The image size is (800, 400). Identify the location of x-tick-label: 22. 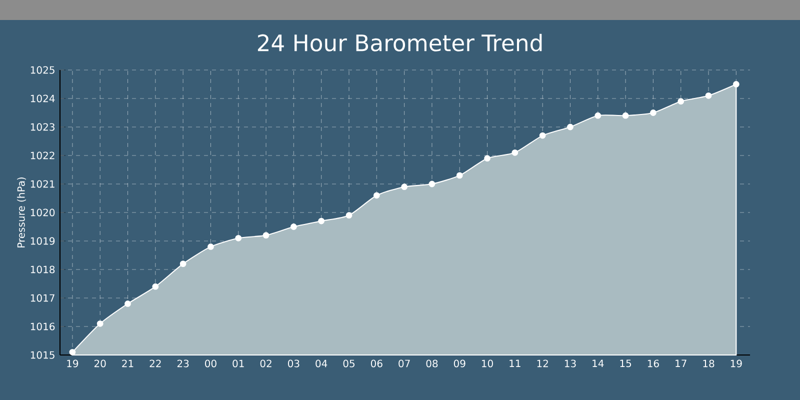
(155, 364).